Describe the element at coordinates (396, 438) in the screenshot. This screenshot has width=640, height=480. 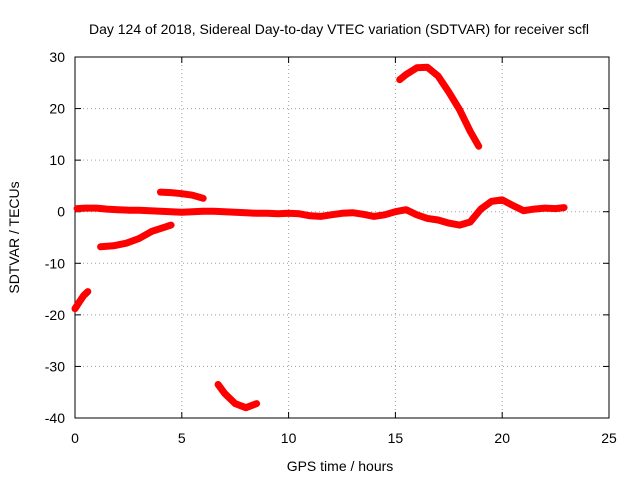
I see `x-tick-label: 15` at that location.